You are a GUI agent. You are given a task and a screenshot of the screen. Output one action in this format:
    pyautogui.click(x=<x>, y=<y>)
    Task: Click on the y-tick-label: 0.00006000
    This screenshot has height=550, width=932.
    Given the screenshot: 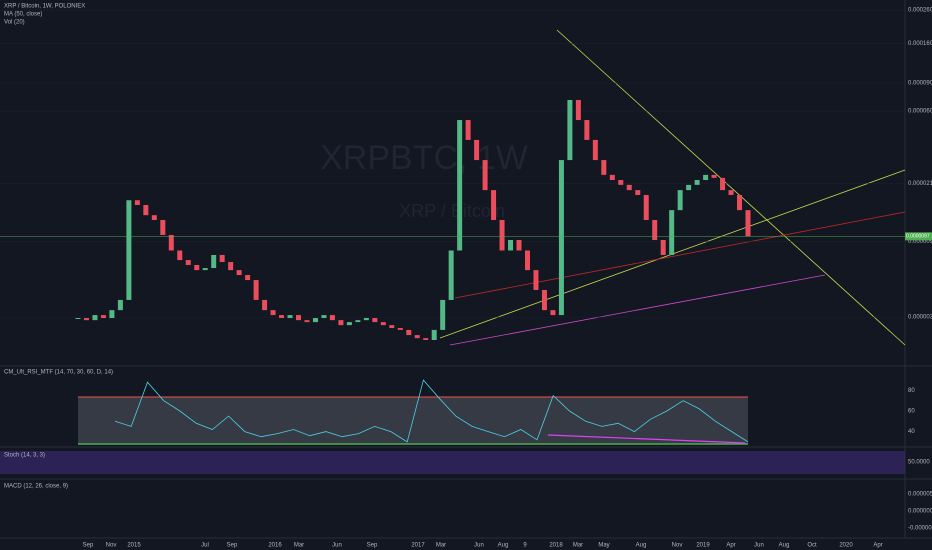 What is the action you would take?
    pyautogui.click(x=920, y=112)
    